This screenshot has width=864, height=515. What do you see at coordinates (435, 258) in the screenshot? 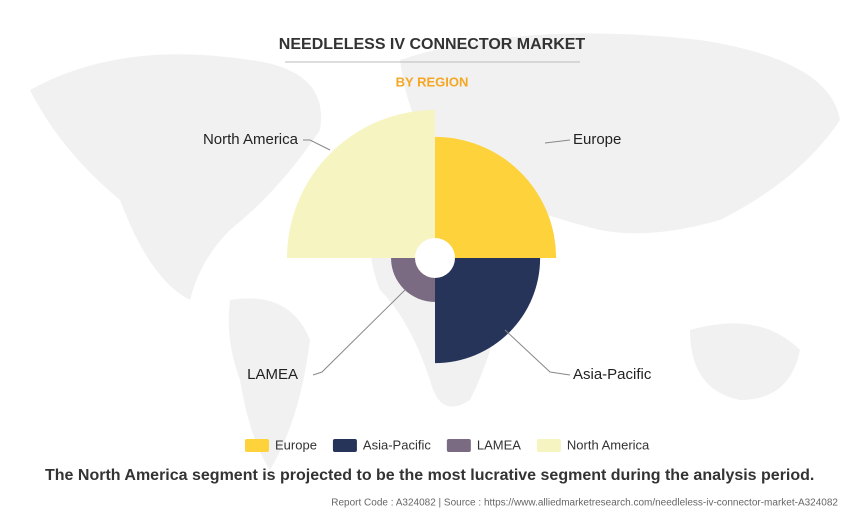
I see `center-hole` at bounding box center [435, 258].